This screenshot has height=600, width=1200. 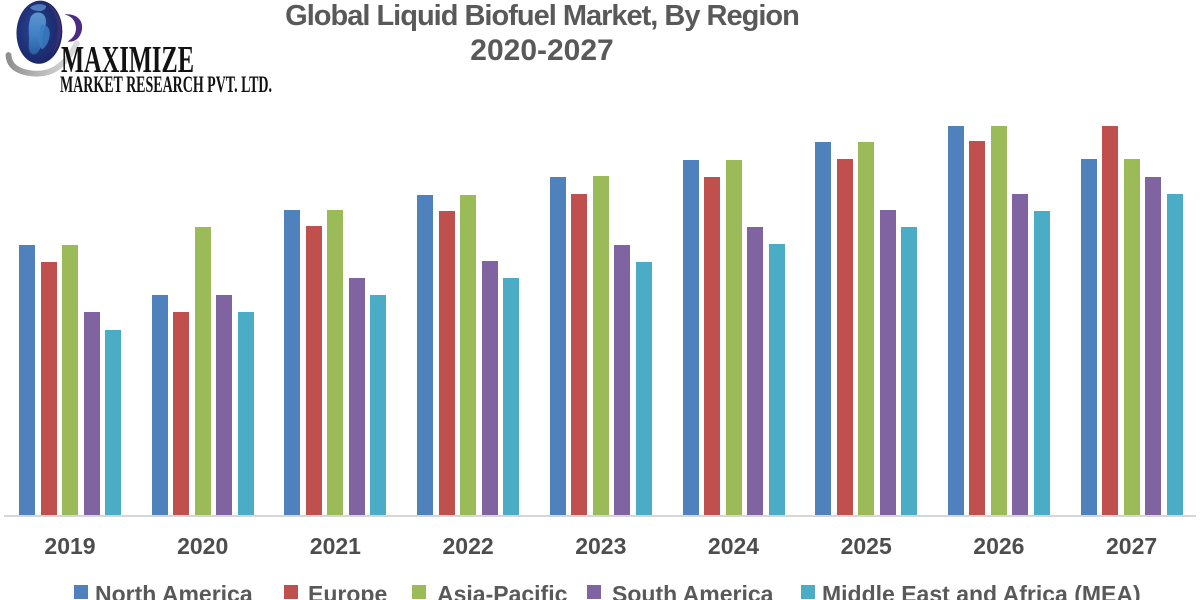 I want to click on svg-text: MAXIMIZE, so click(x=127, y=60).